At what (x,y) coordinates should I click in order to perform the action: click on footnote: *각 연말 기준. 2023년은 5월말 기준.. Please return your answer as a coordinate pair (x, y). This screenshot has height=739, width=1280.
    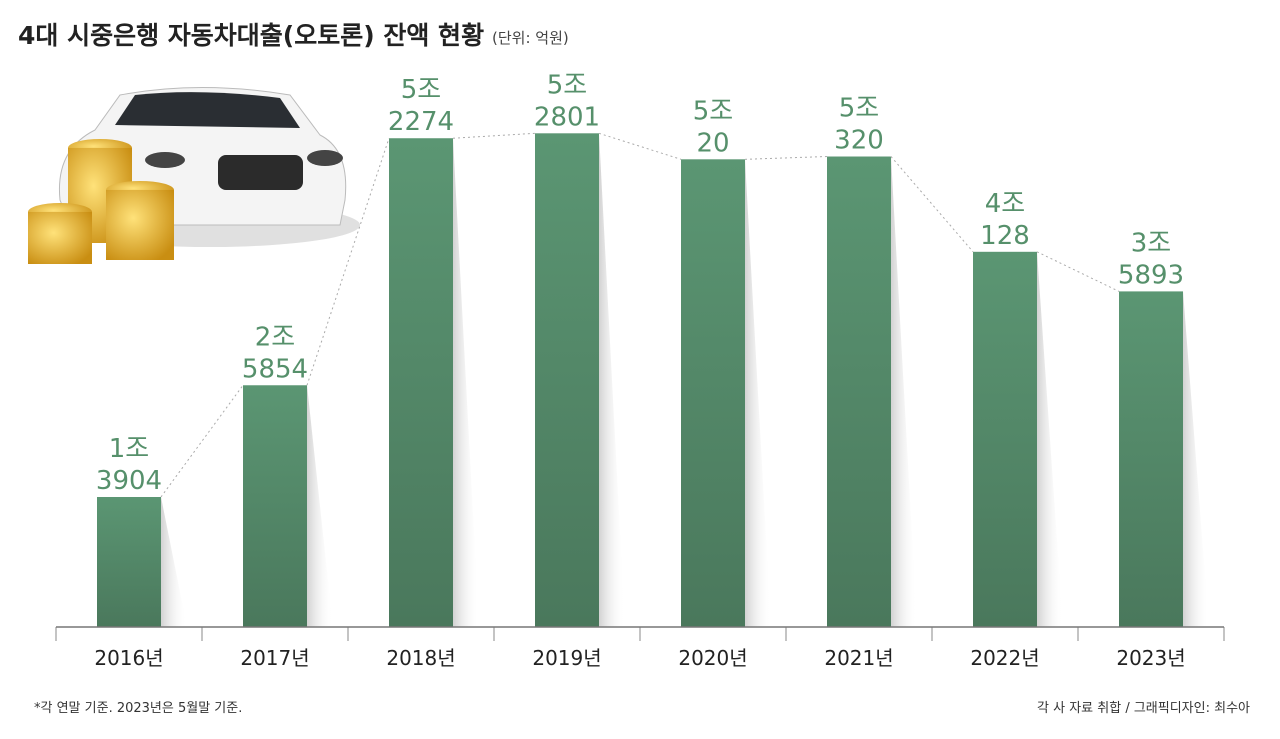
    Looking at the image, I should click on (138, 708).